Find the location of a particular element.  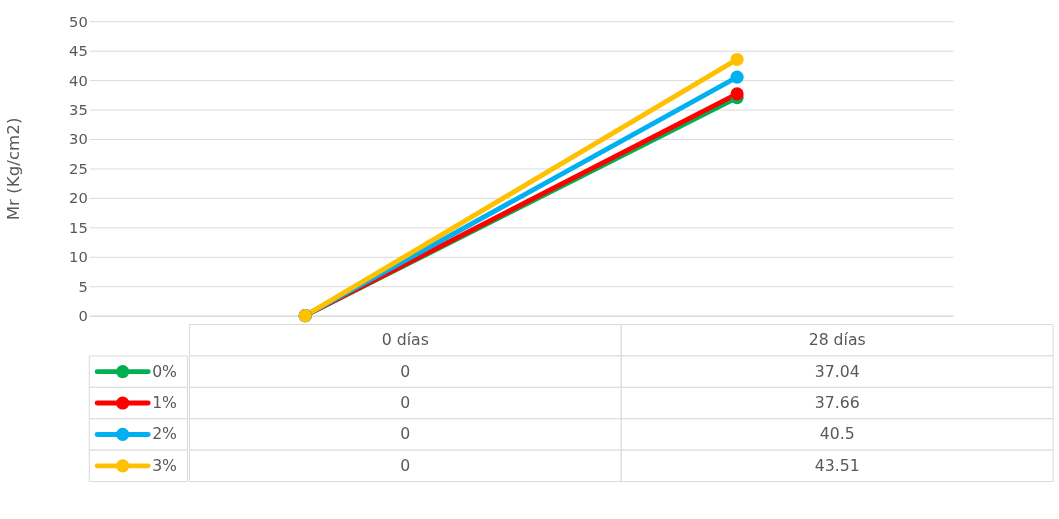

y-tick-label: 10 is located at coordinates (78, 257).